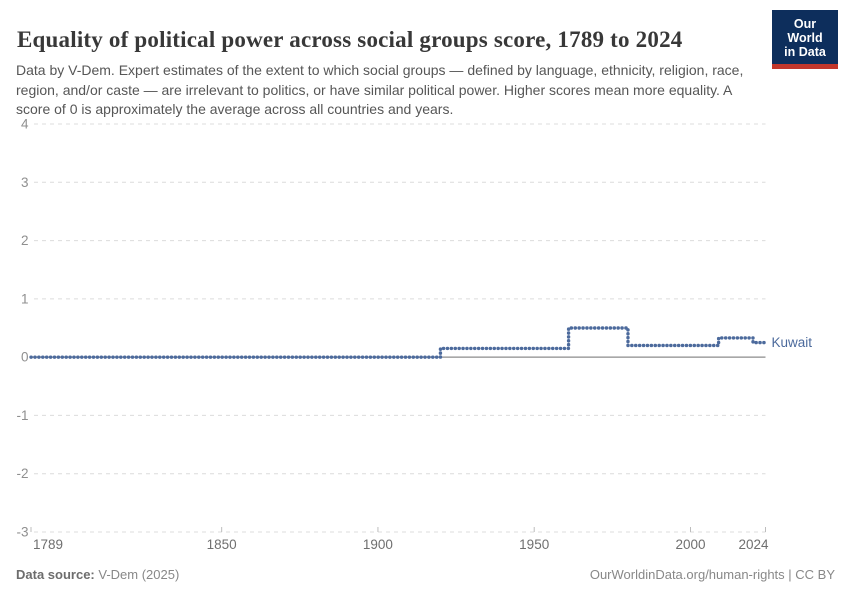  What do you see at coordinates (398, 342) in the screenshot?
I see `series-line-kuwait` at bounding box center [398, 342].